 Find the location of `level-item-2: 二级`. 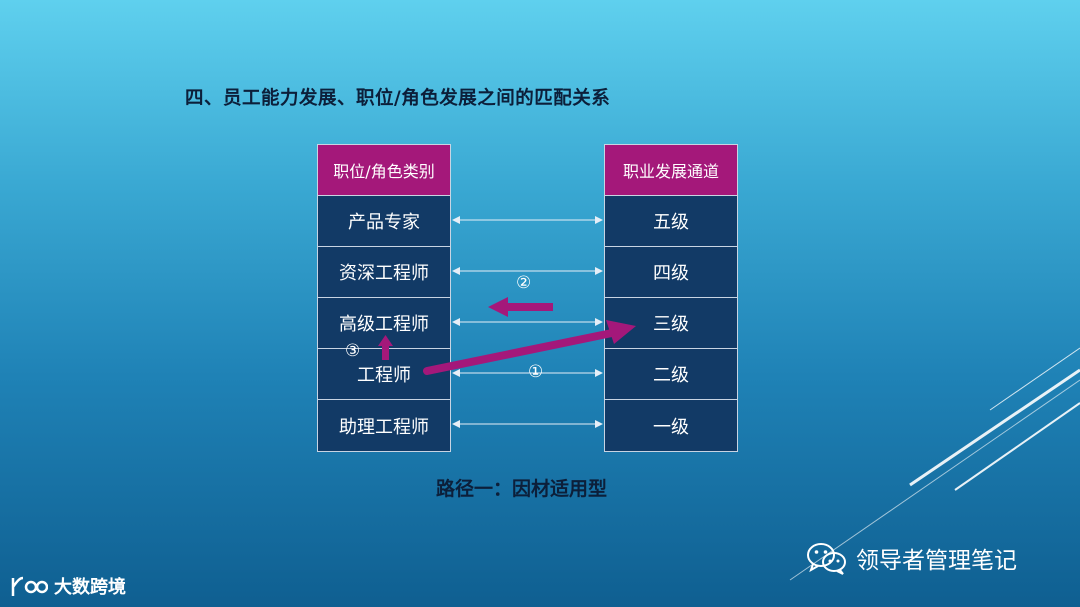

level-item-2: 二级 is located at coordinates (671, 374).